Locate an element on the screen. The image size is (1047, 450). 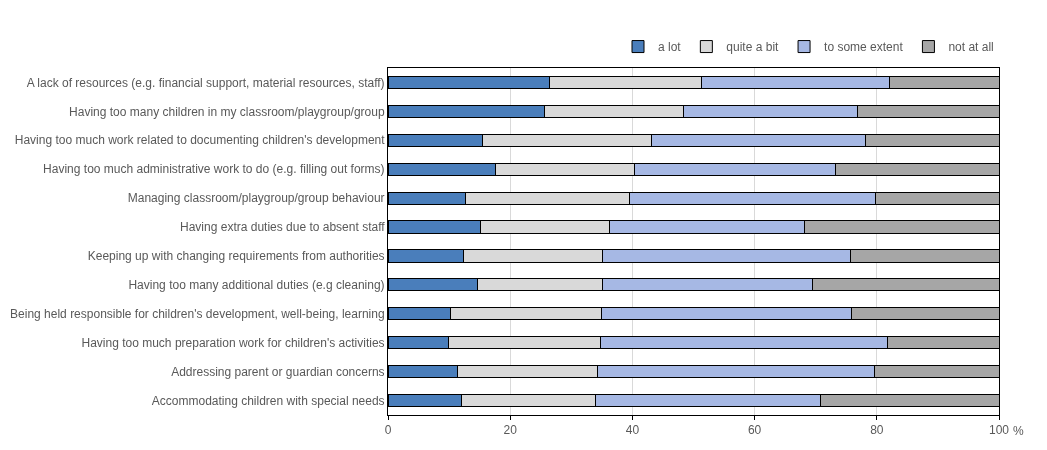
y-tick-label: Having too much work related to documenting children's development is located at coordinates (200, 140).